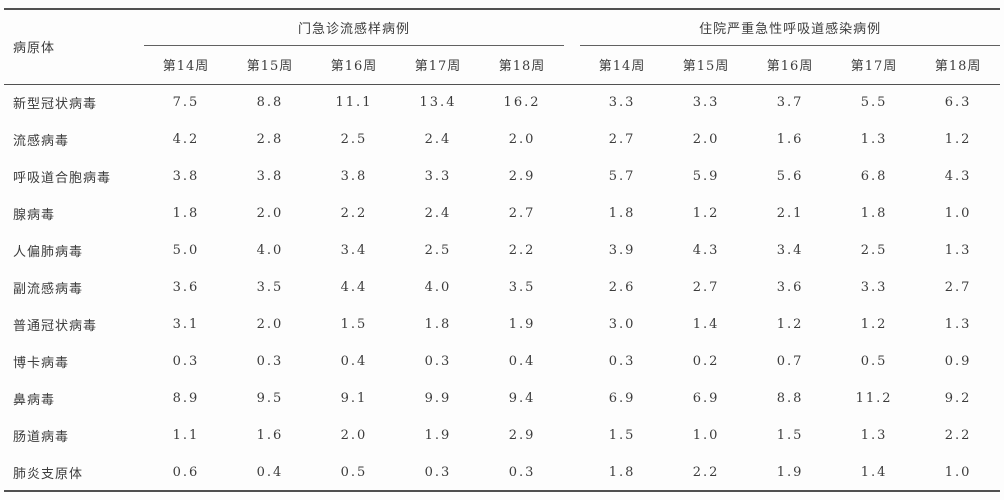 The width and height of the screenshot is (1004, 500). Describe the element at coordinates (354, 65) in the screenshot. I see `week-header: 第16周` at that location.